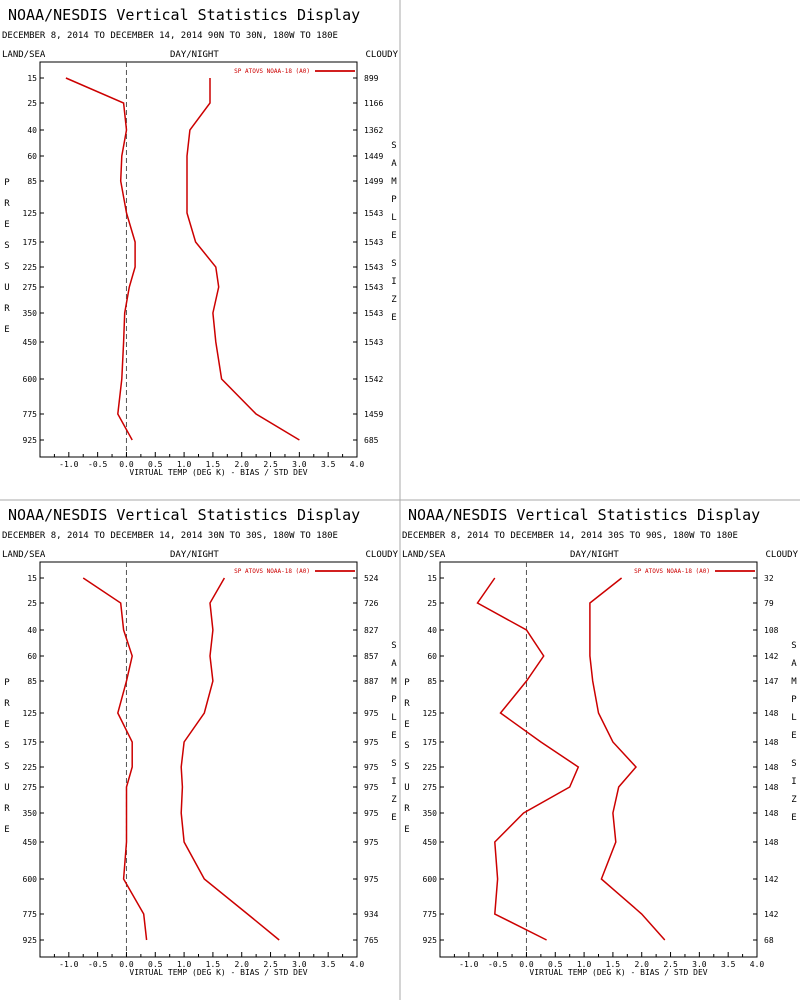 The image size is (800, 1000). Describe the element at coordinates (393, 236) in the screenshot. I see `sample-size-axis-letter: E` at that location.